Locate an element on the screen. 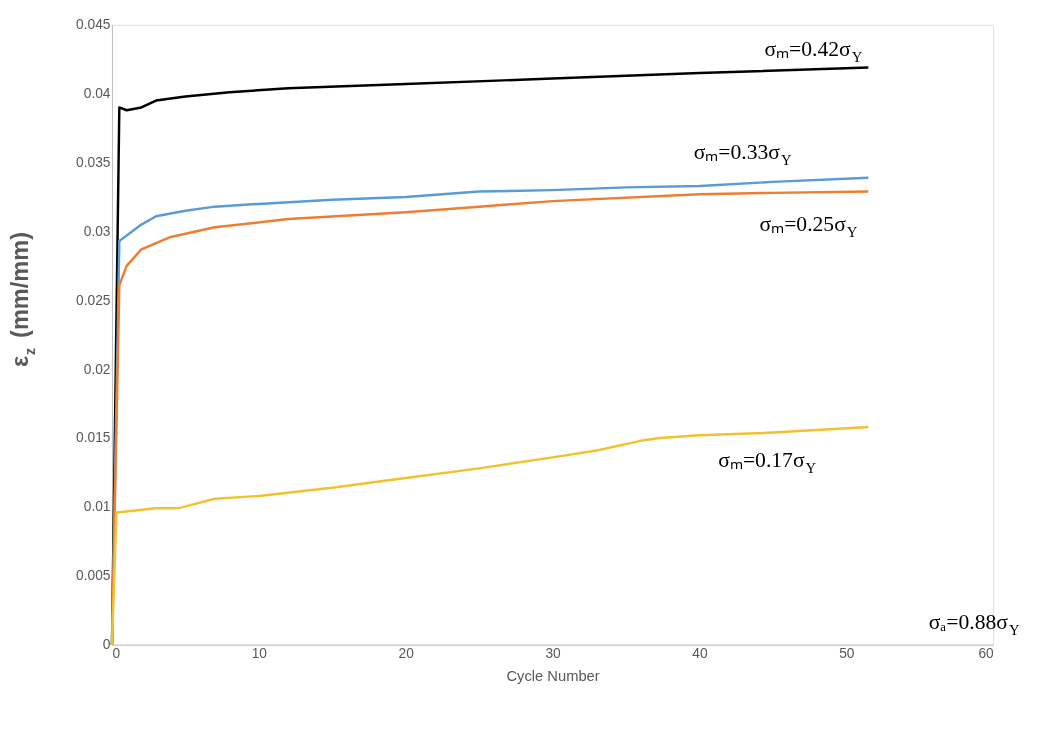 Image resolution: width=1059 pixels, height=731 pixels. x-tick-label: 50 is located at coordinates (847, 653).